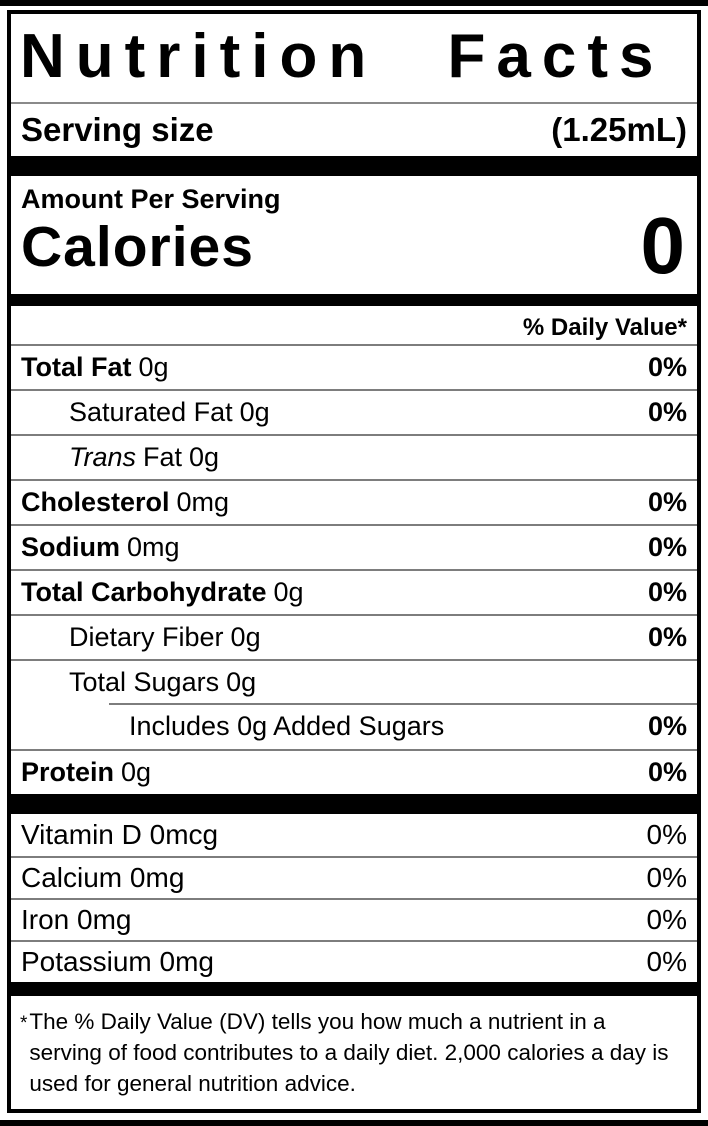 Image resolution: width=708 pixels, height=1126 pixels. What do you see at coordinates (144, 457) in the screenshot?
I see `nutrient-name: Trans Fat 0g` at bounding box center [144, 457].